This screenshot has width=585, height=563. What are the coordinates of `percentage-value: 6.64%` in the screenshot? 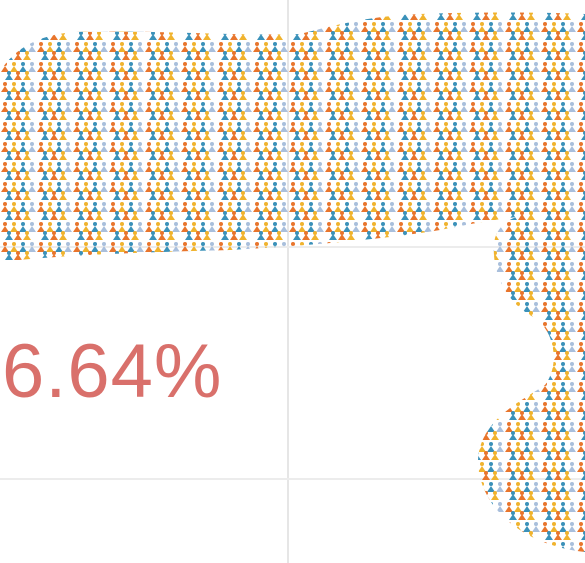 It's located at (112, 371).